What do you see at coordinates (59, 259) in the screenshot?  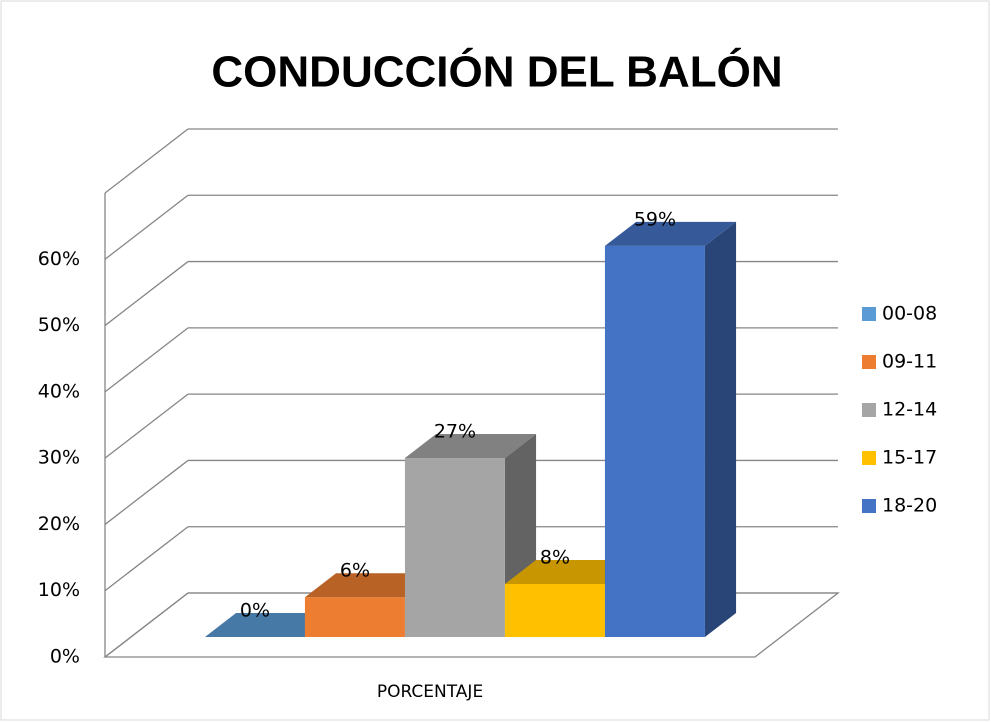 I see `y-tick-label: 60%` at bounding box center [59, 259].